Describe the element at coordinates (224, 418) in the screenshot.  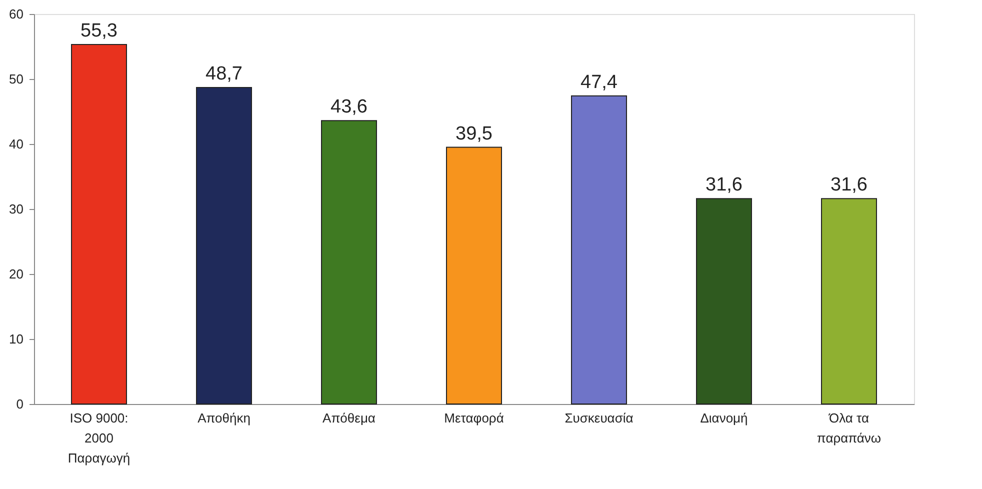
I see `x-tick-label: Αποθήκη` at that location.